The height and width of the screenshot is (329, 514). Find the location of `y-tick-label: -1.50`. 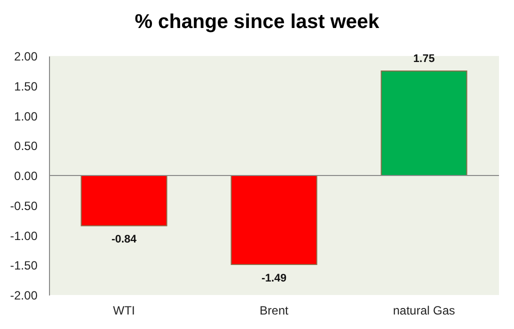

y-tick-label: -1.50 is located at coordinates (24, 265).